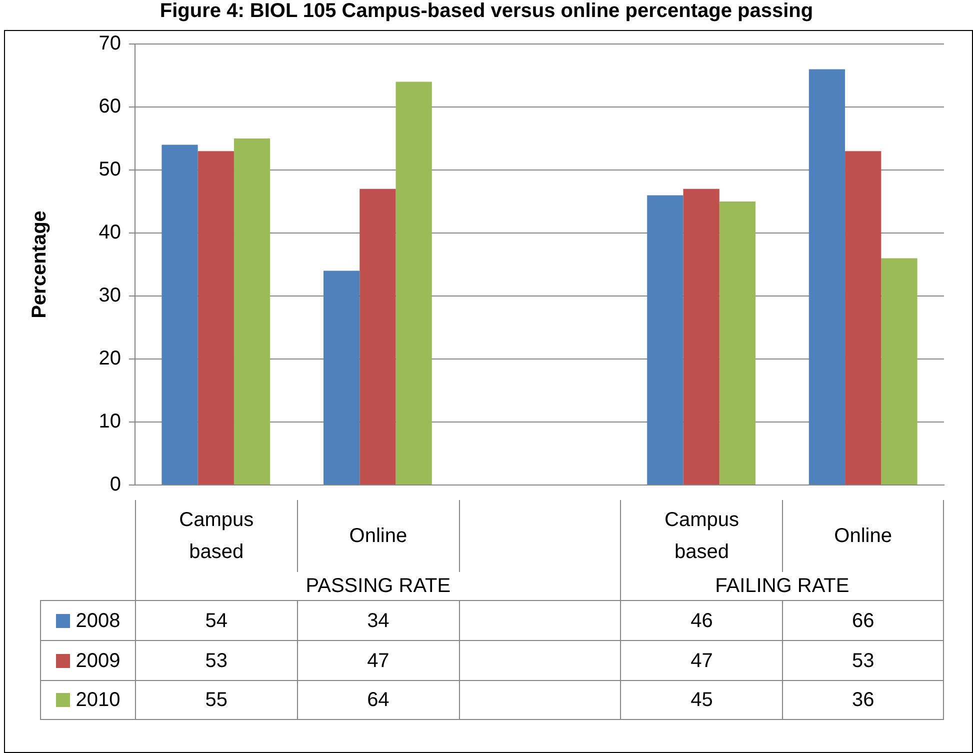 This screenshot has width=973, height=753. Describe the element at coordinates (109, 233) in the screenshot. I see `y-tick-label: 40` at that location.